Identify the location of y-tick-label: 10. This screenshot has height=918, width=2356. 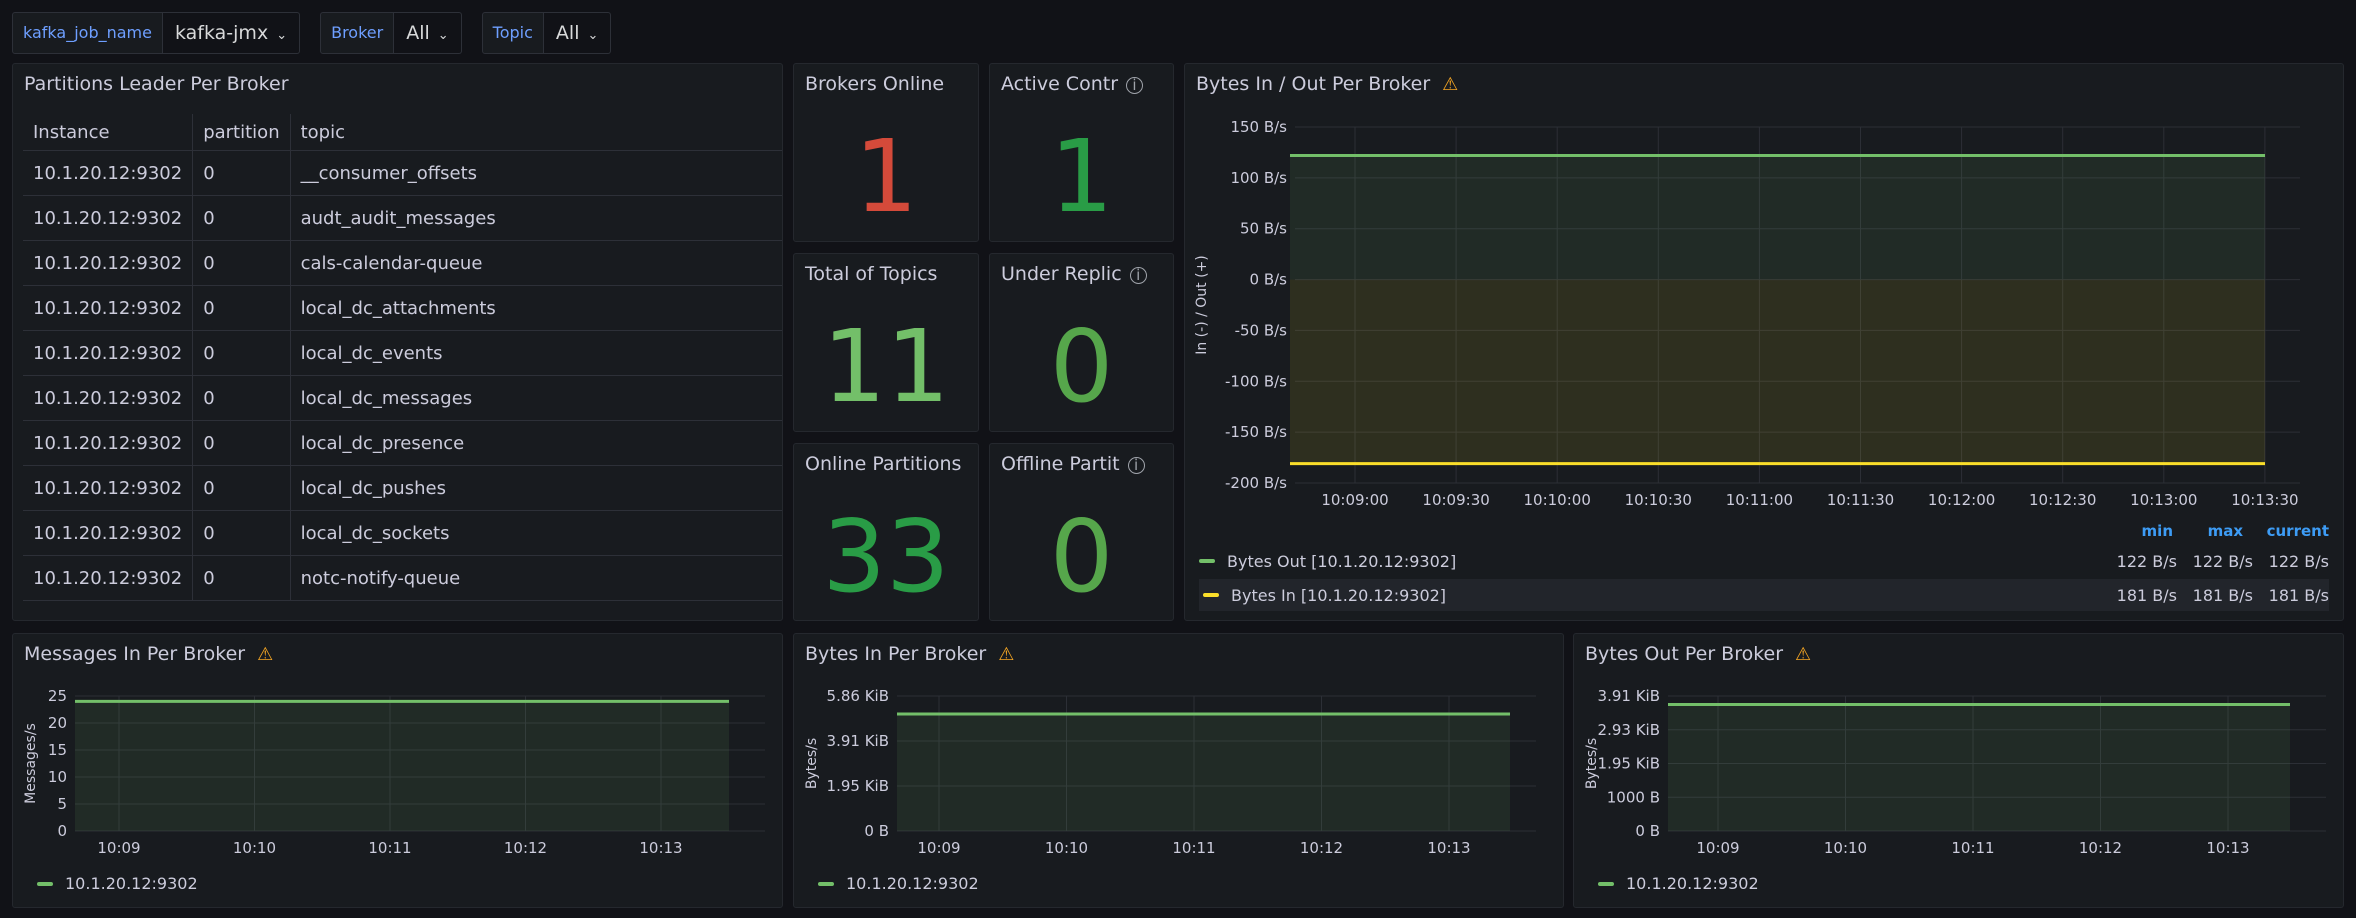
(57, 777).